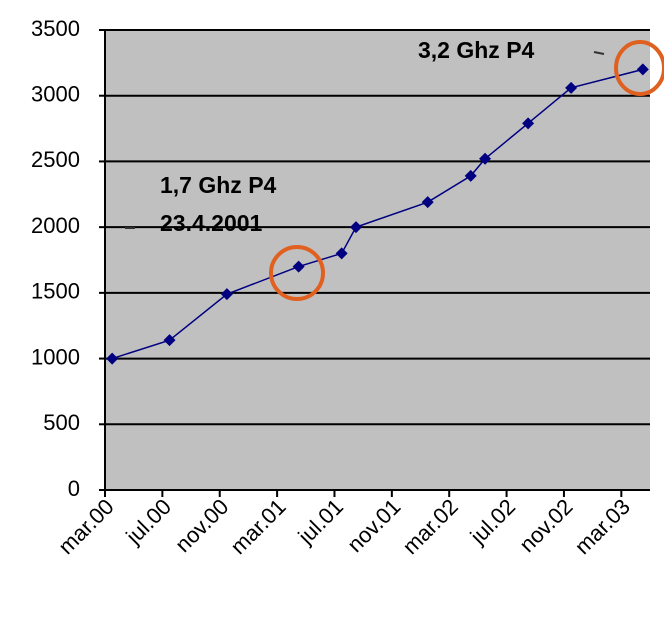 The height and width of the screenshot is (631, 664). I want to click on x-tick-label: nov.01, so click(373, 525).